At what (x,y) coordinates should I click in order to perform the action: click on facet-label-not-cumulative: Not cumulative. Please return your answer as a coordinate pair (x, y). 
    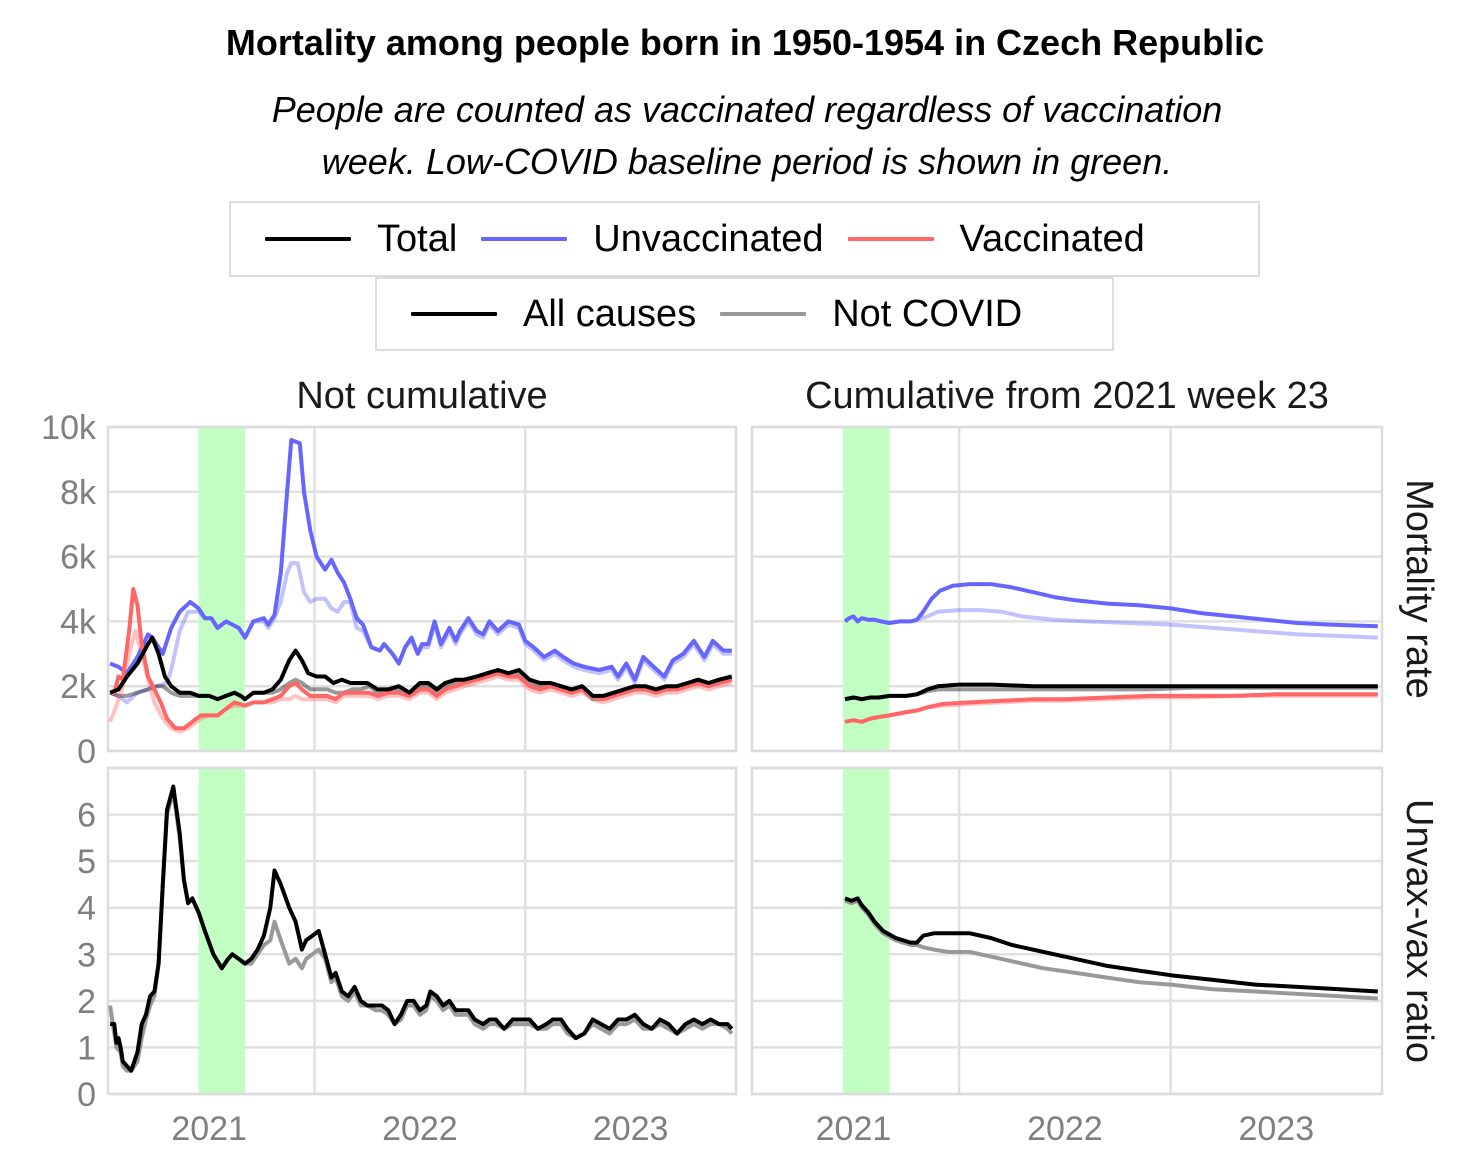
    Looking at the image, I should click on (421, 396).